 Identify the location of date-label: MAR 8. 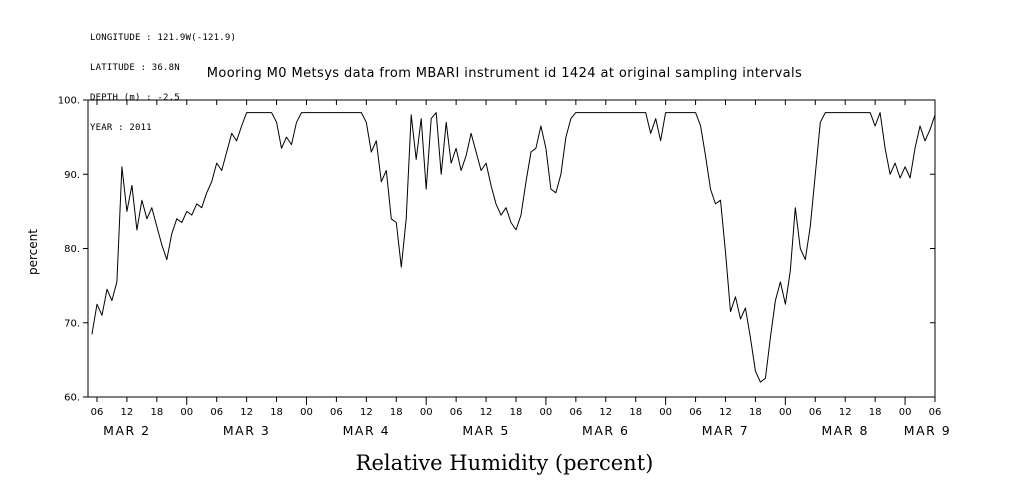
(844, 430).